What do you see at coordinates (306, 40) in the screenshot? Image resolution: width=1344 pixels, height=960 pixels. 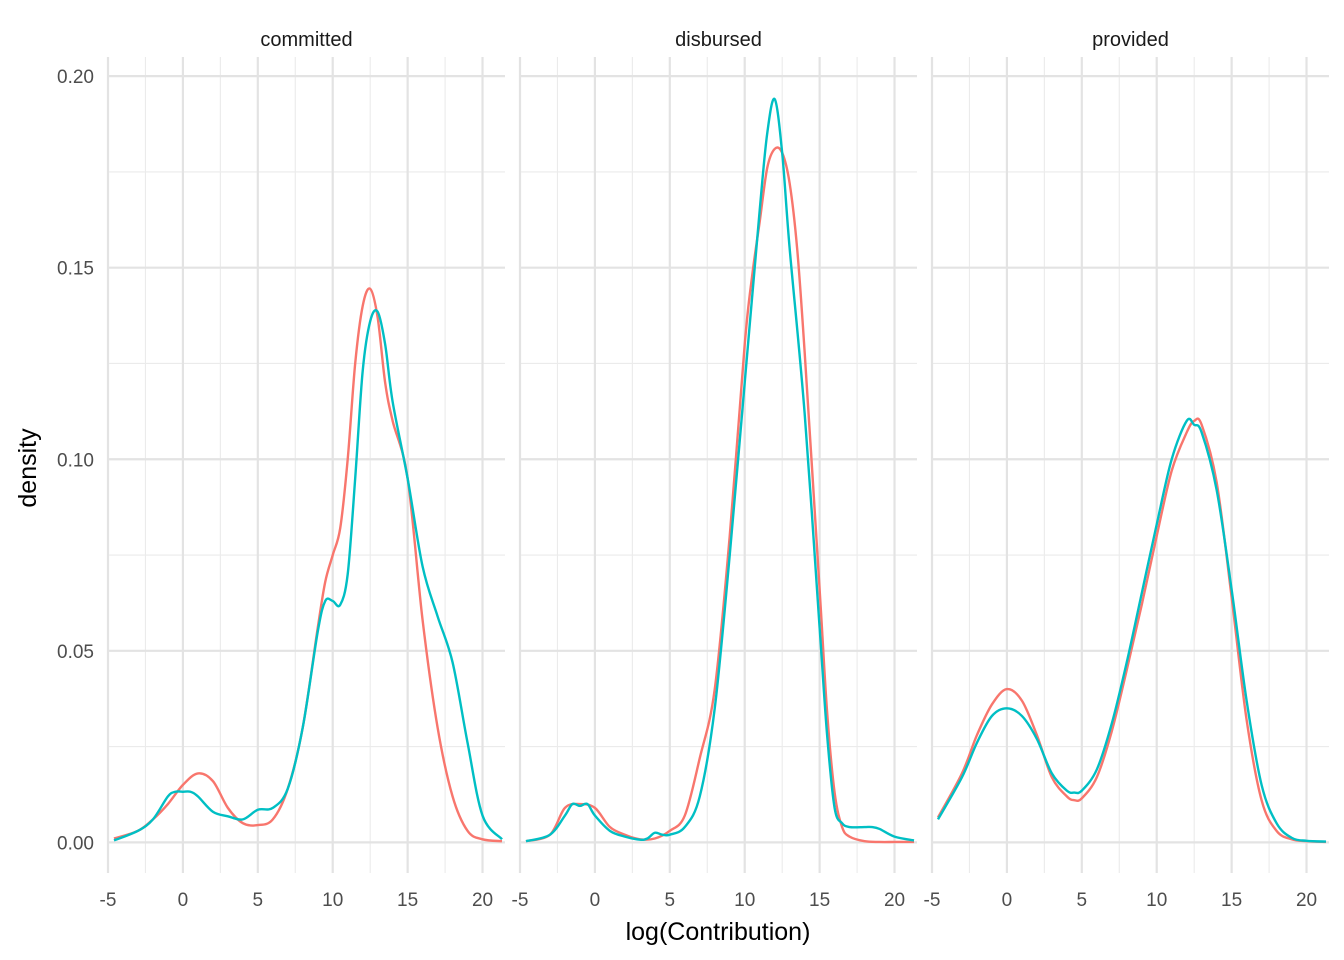 I see `facet-label: committed` at bounding box center [306, 40].